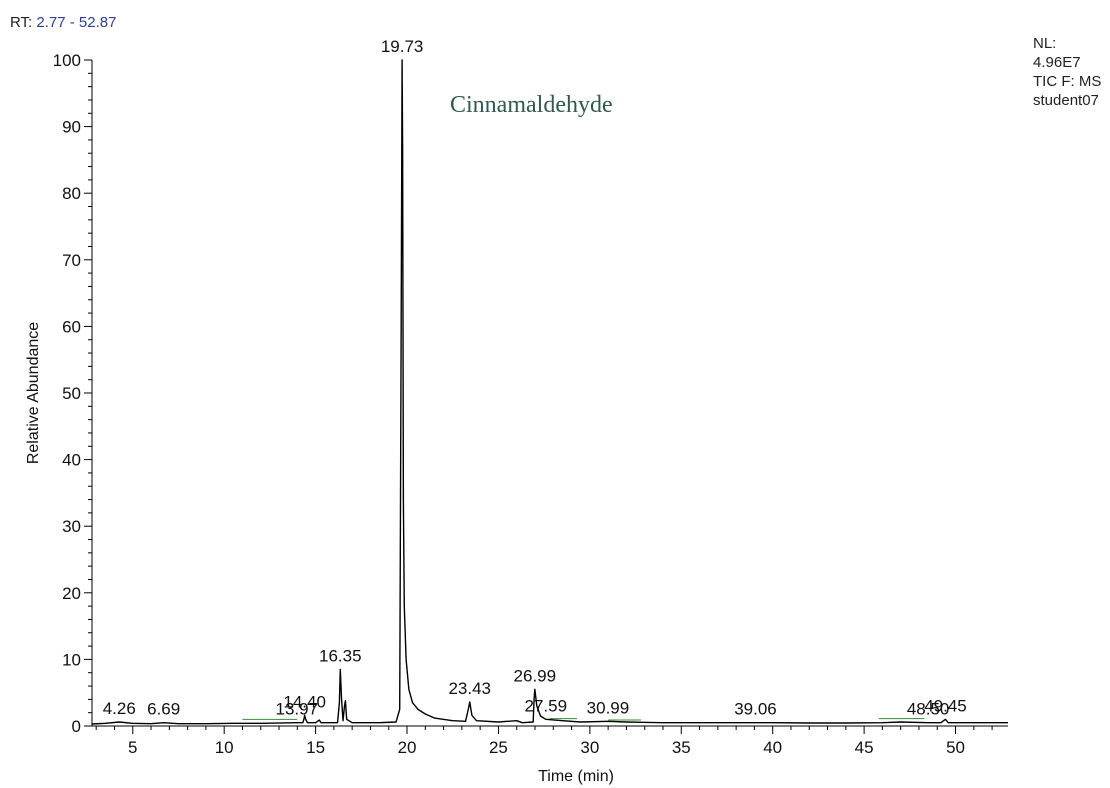 Image resolution: width=1110 pixels, height=788 pixels. Describe the element at coordinates (71, 526) in the screenshot. I see `y-tick-label: 30` at that location.